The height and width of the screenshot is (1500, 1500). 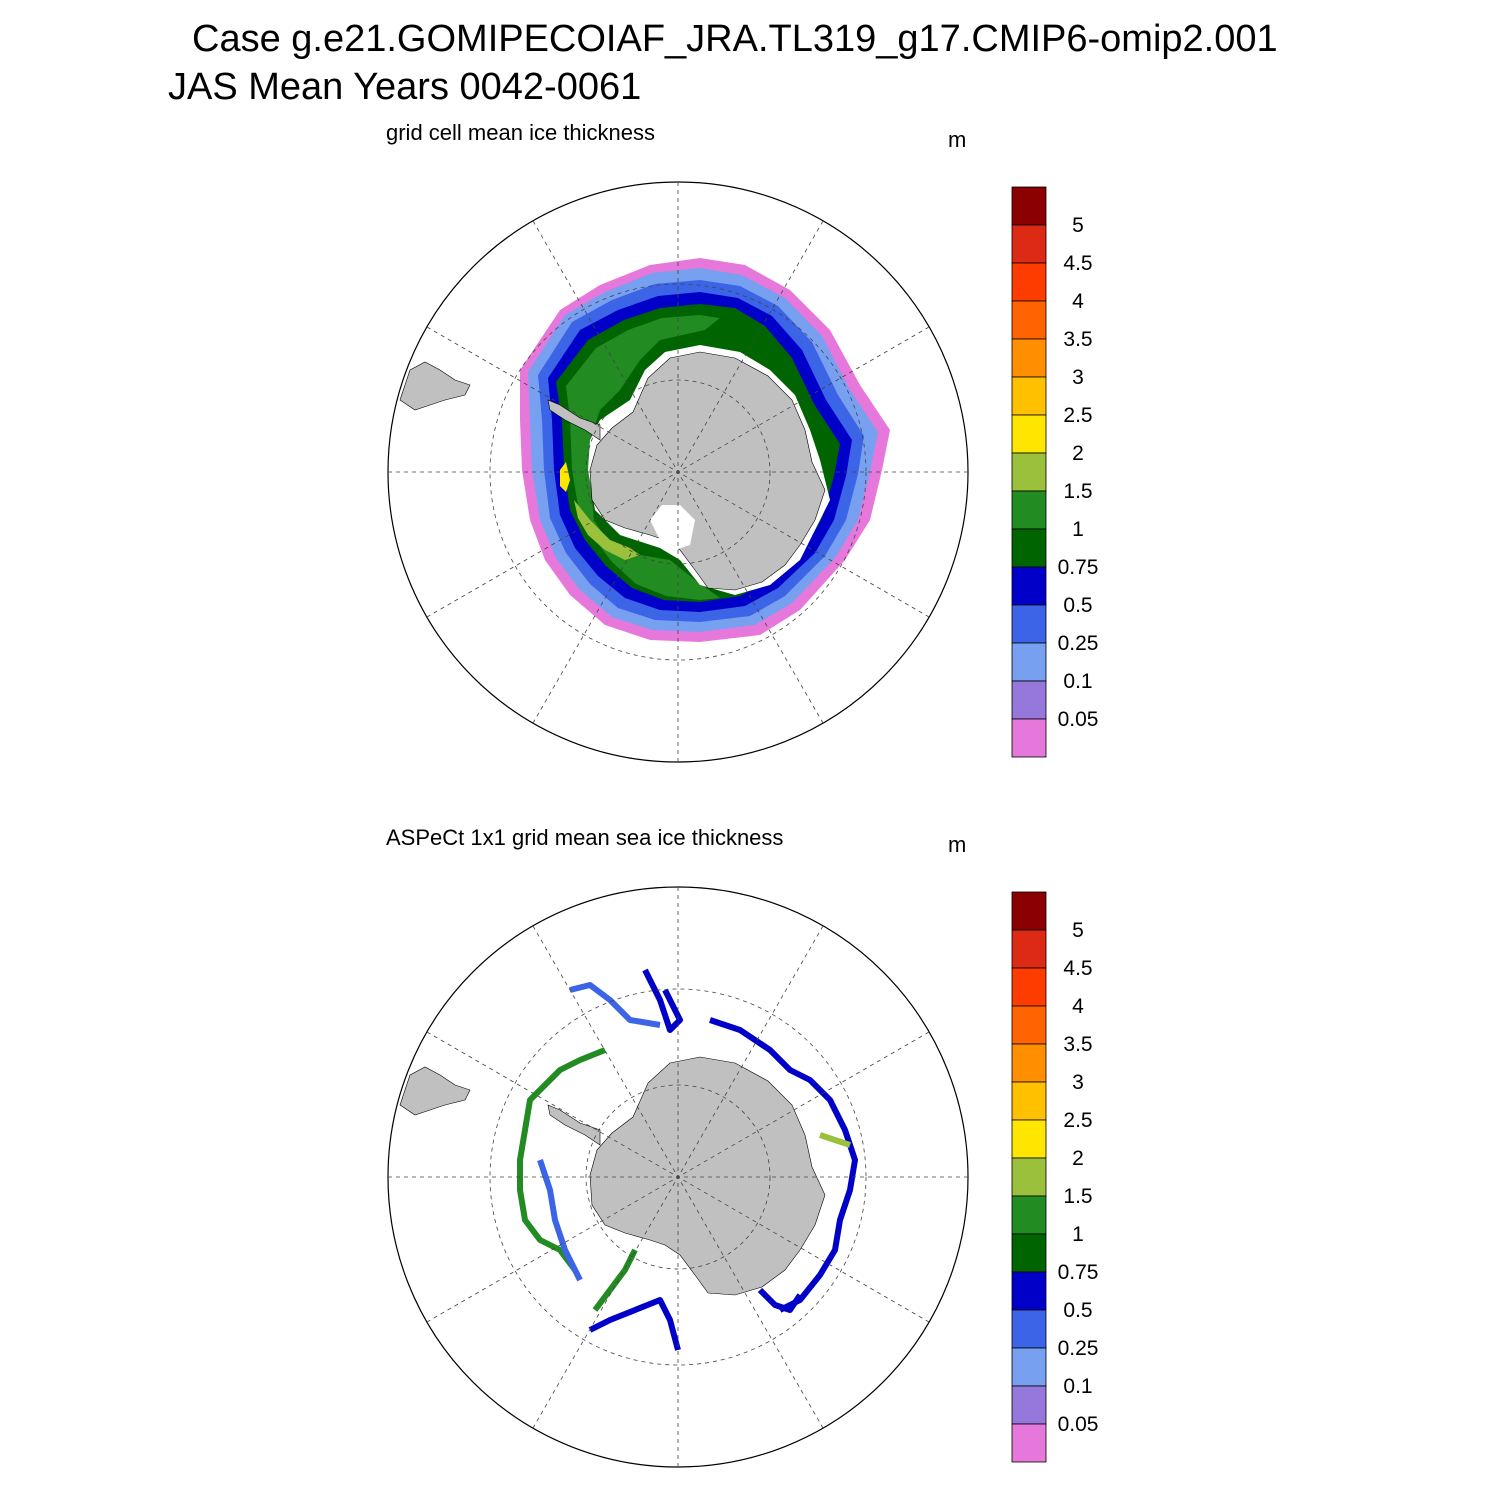 I want to click on ross-ice-inlet, so click(x=672, y=527).